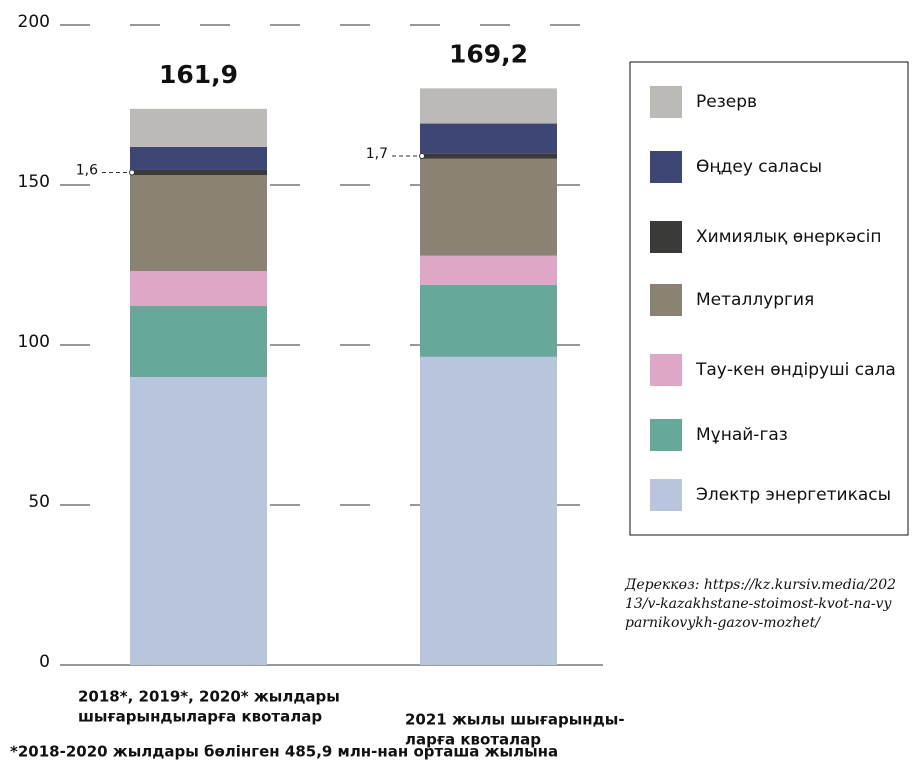  Describe the element at coordinates (755, 300) in the screenshot. I see `legend-label: Металлургия` at that location.